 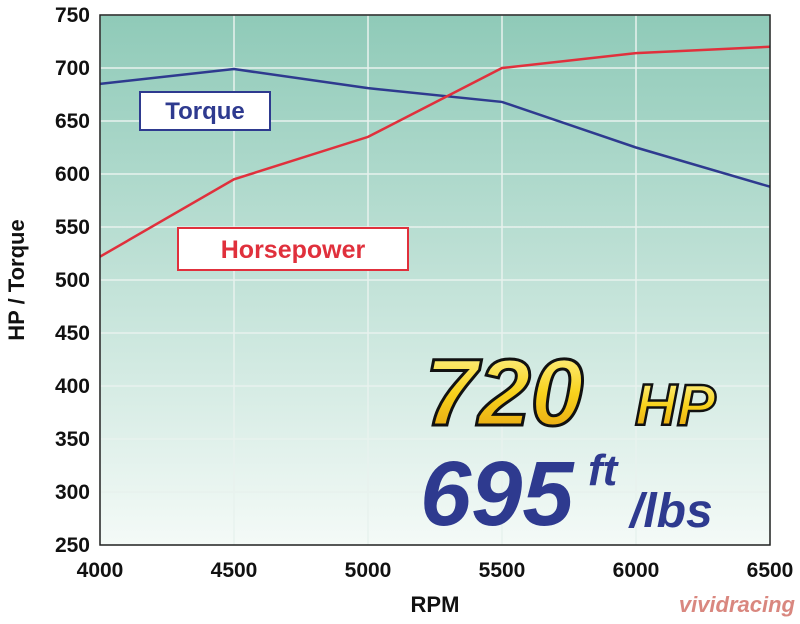 What do you see at coordinates (72, 174) in the screenshot?
I see `y-tick-label: 600` at bounding box center [72, 174].